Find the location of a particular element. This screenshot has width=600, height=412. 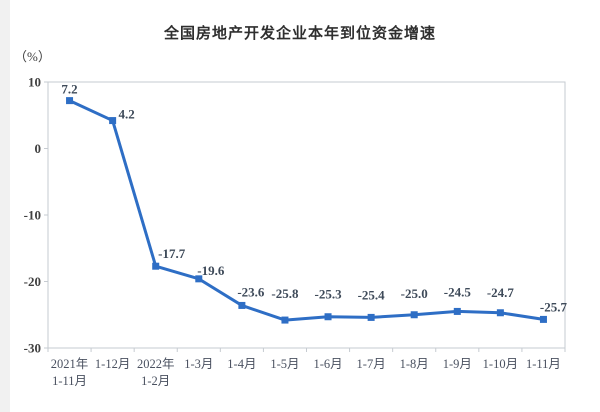

y-tick-label: 0 is located at coordinates (38, 148).